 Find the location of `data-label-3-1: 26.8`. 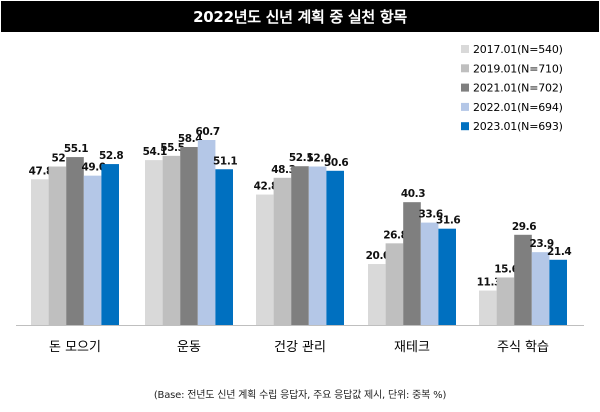

data-label-3-1: 26.8 is located at coordinates (395, 235).